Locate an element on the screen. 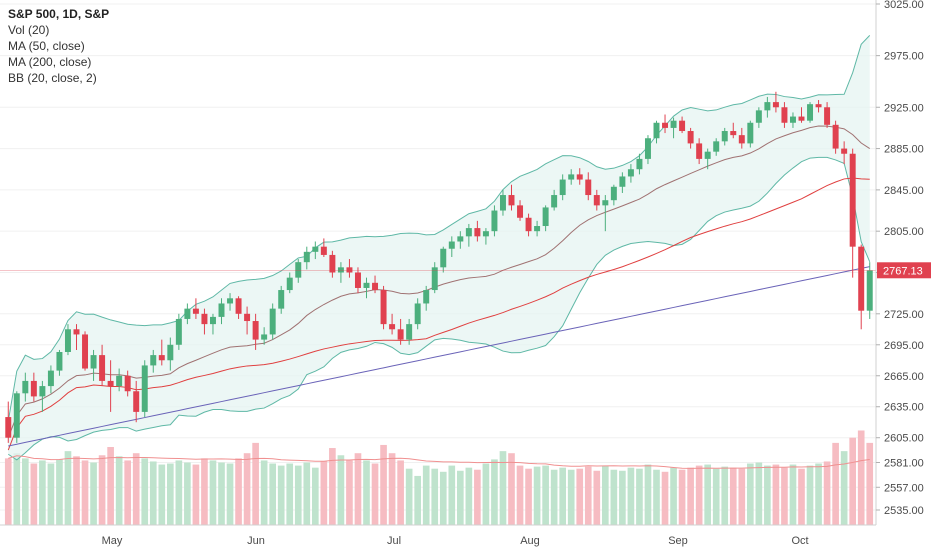  legend-bb: BB (20, close, 2) is located at coordinates (52, 78).